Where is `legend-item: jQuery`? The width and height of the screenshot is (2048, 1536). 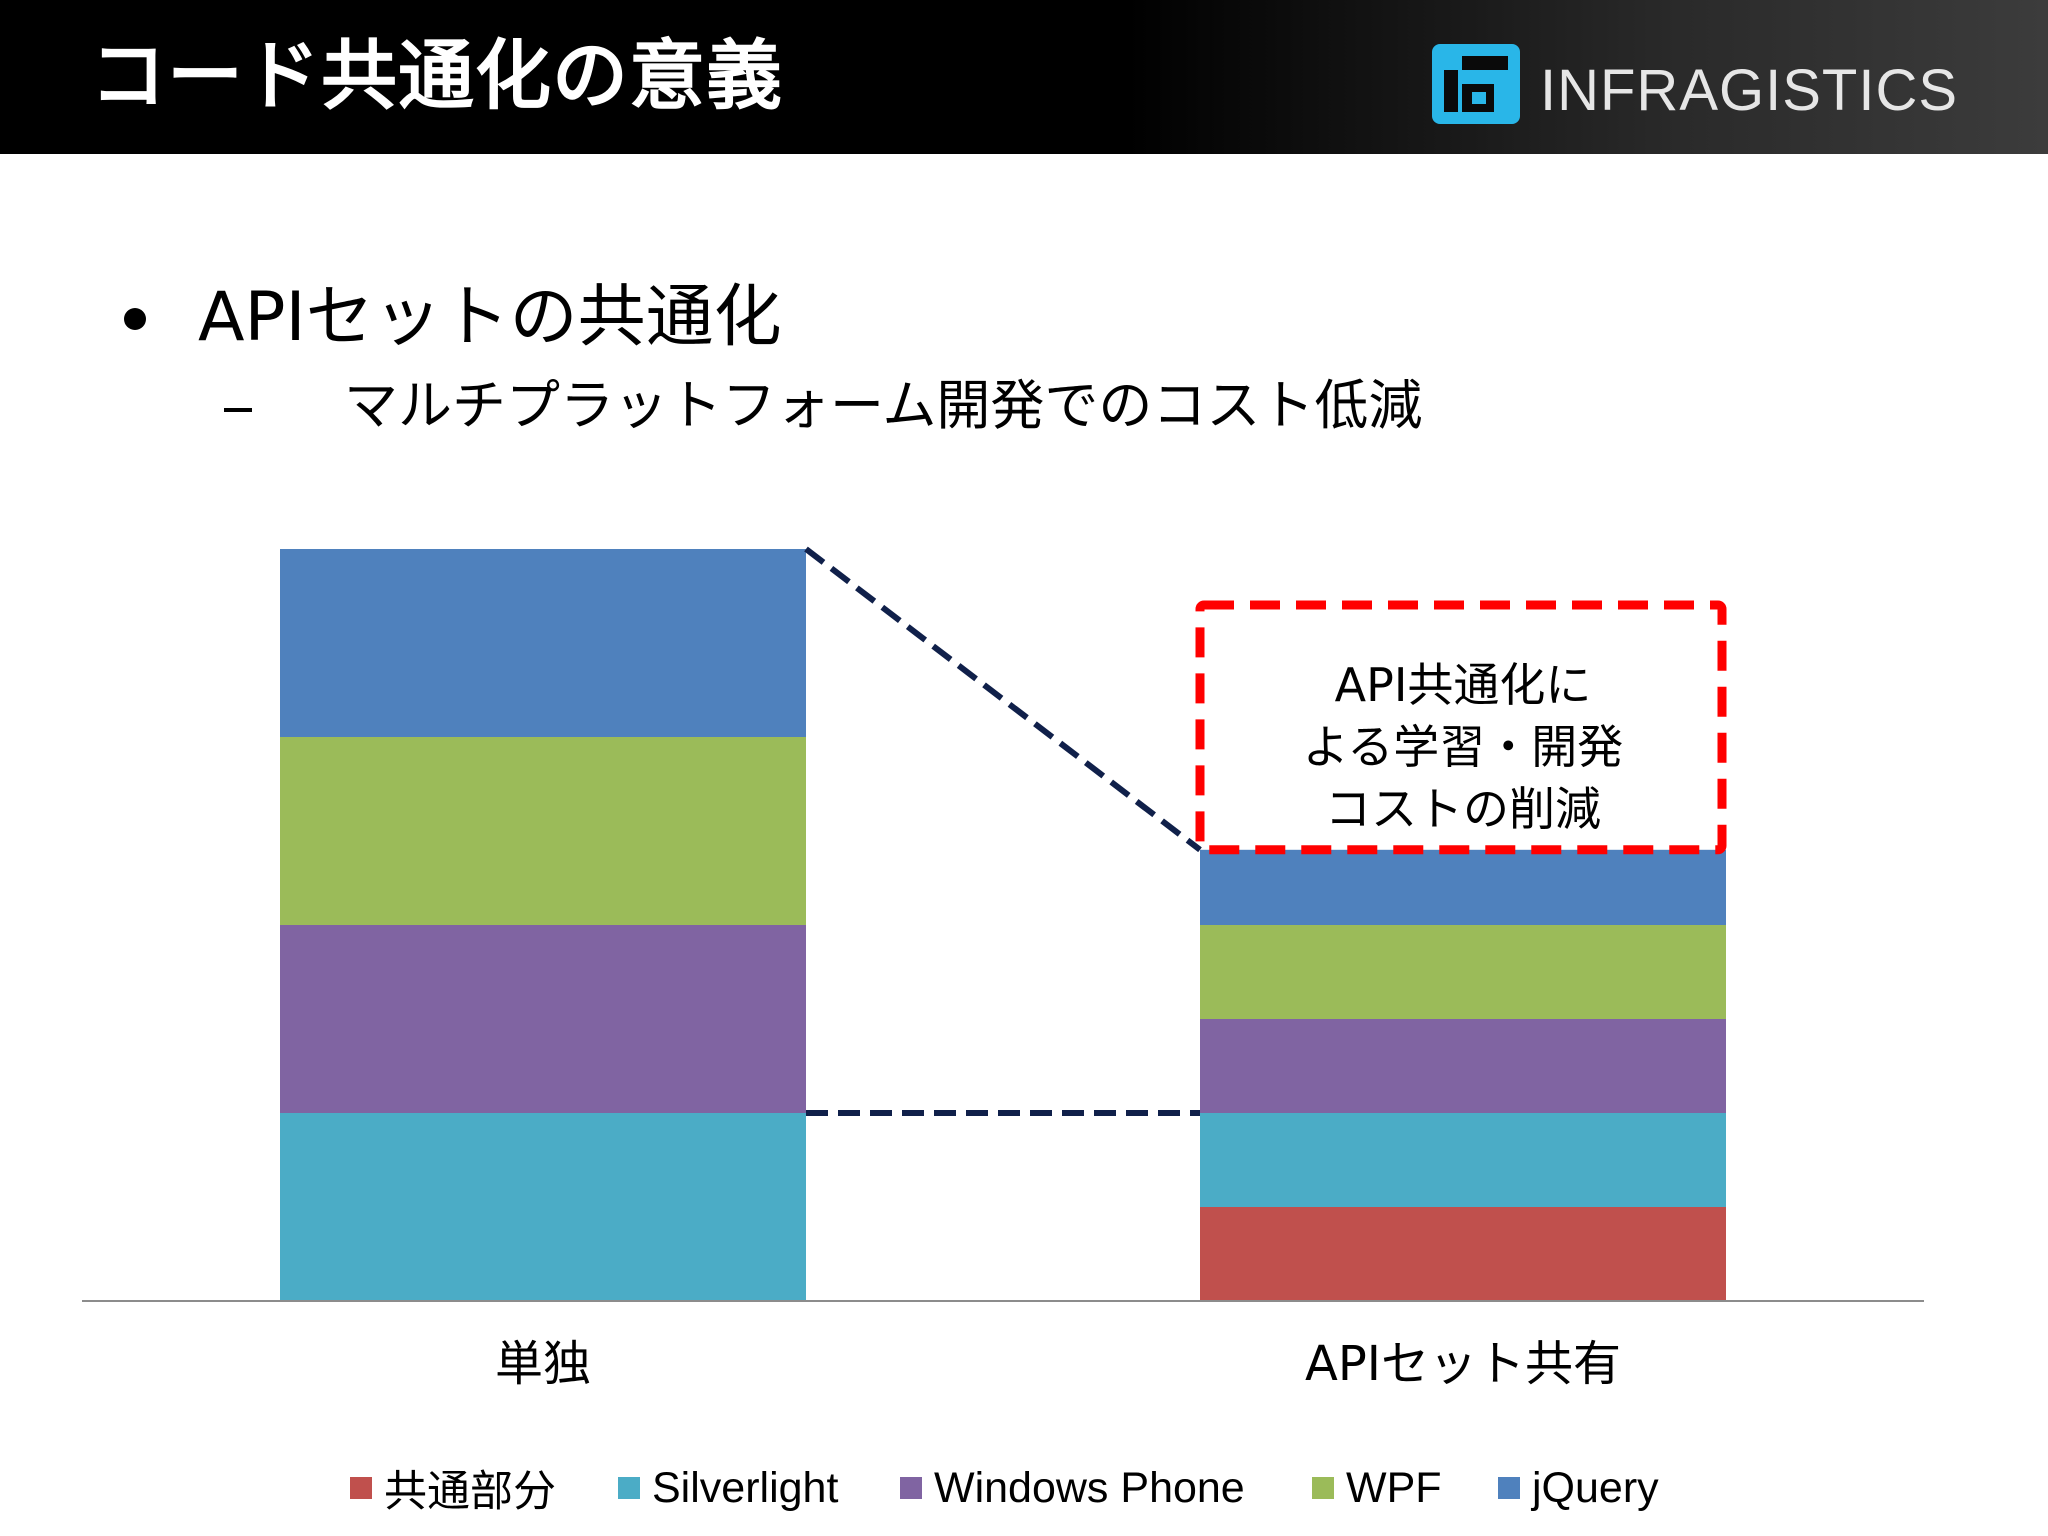 legend-item: jQuery is located at coordinates (1578, 1488).